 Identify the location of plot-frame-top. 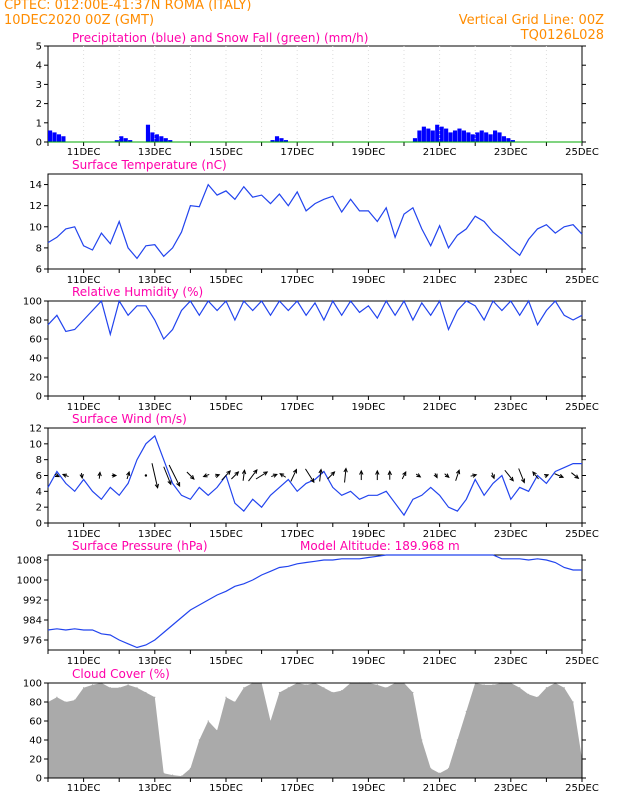
(315, 730).